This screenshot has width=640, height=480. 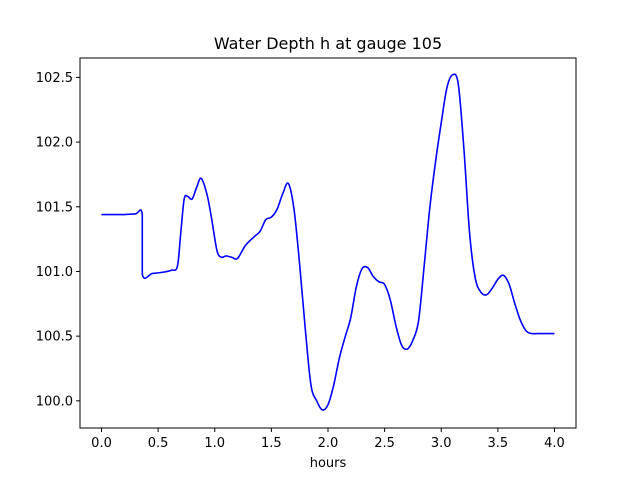 What do you see at coordinates (101, 443) in the screenshot?
I see `x-tick-label: 0.0` at bounding box center [101, 443].